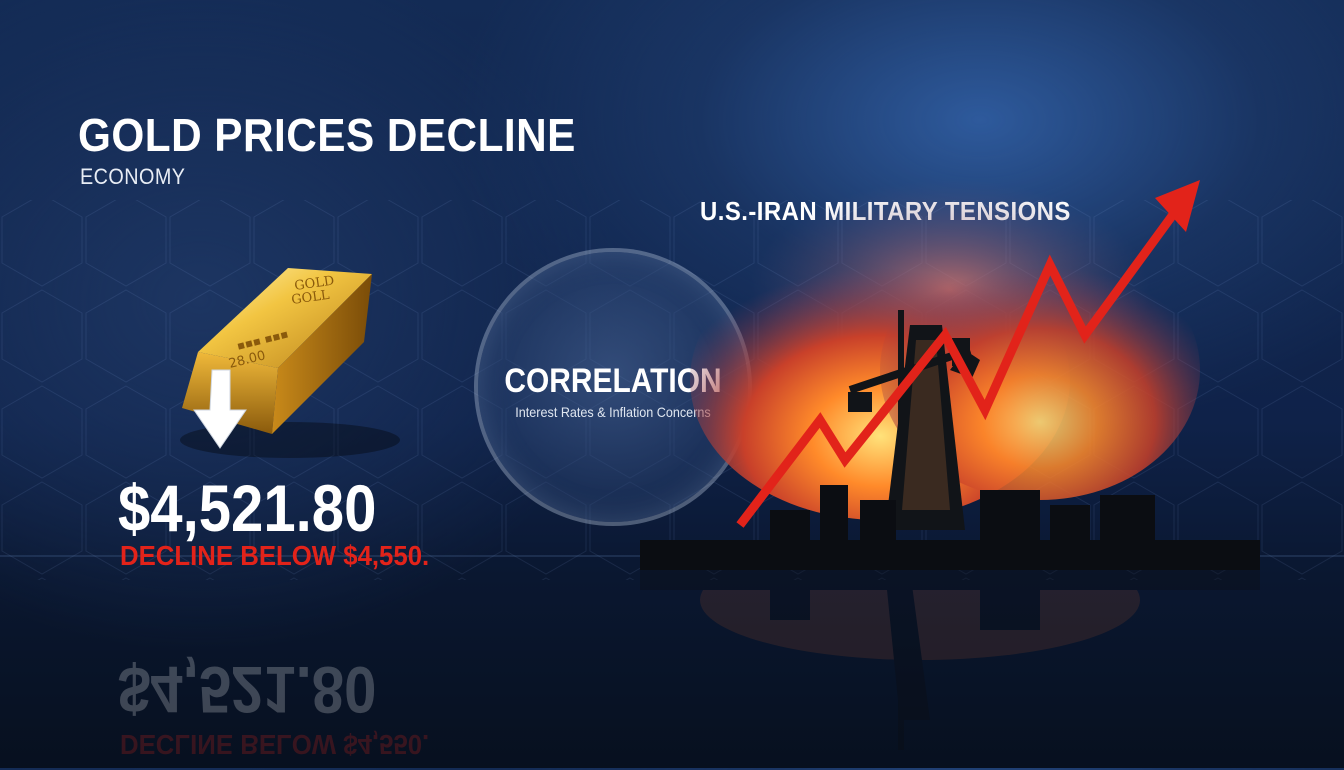 This screenshot has width=1344, height=770. What do you see at coordinates (275, 555) in the screenshot?
I see `decline-note: DECLINE BELOW $4,550.` at bounding box center [275, 555].